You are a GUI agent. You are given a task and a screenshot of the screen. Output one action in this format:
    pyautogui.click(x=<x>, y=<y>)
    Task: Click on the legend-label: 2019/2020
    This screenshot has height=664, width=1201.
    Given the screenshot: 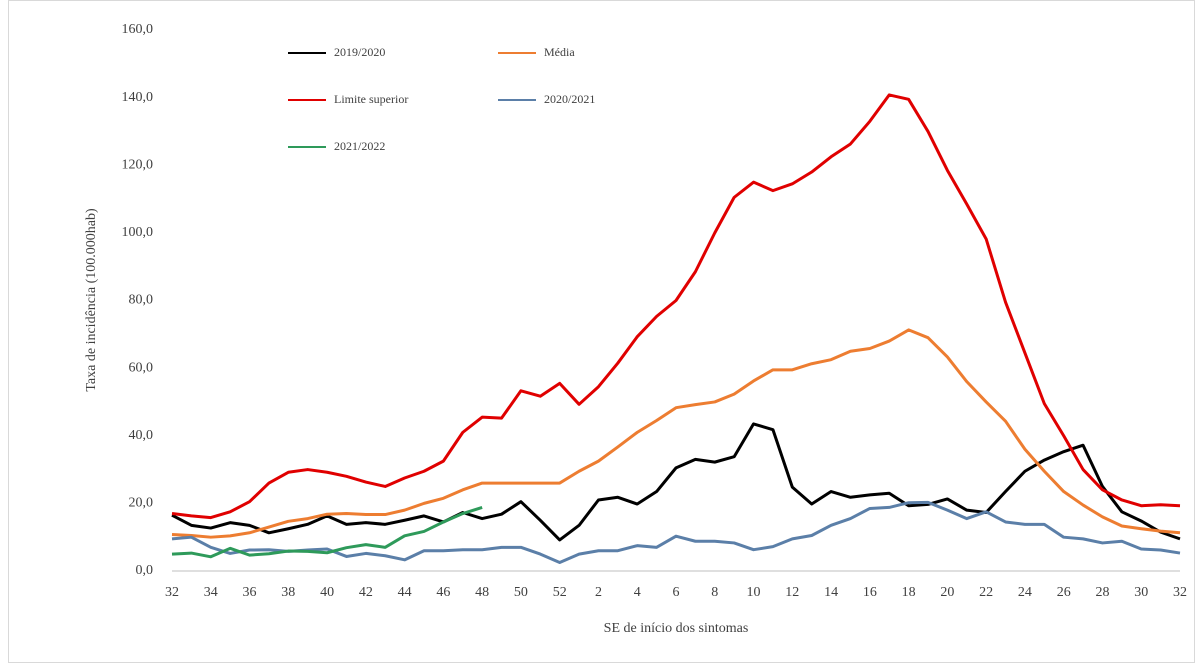 What is the action you would take?
    pyautogui.click(x=359, y=52)
    